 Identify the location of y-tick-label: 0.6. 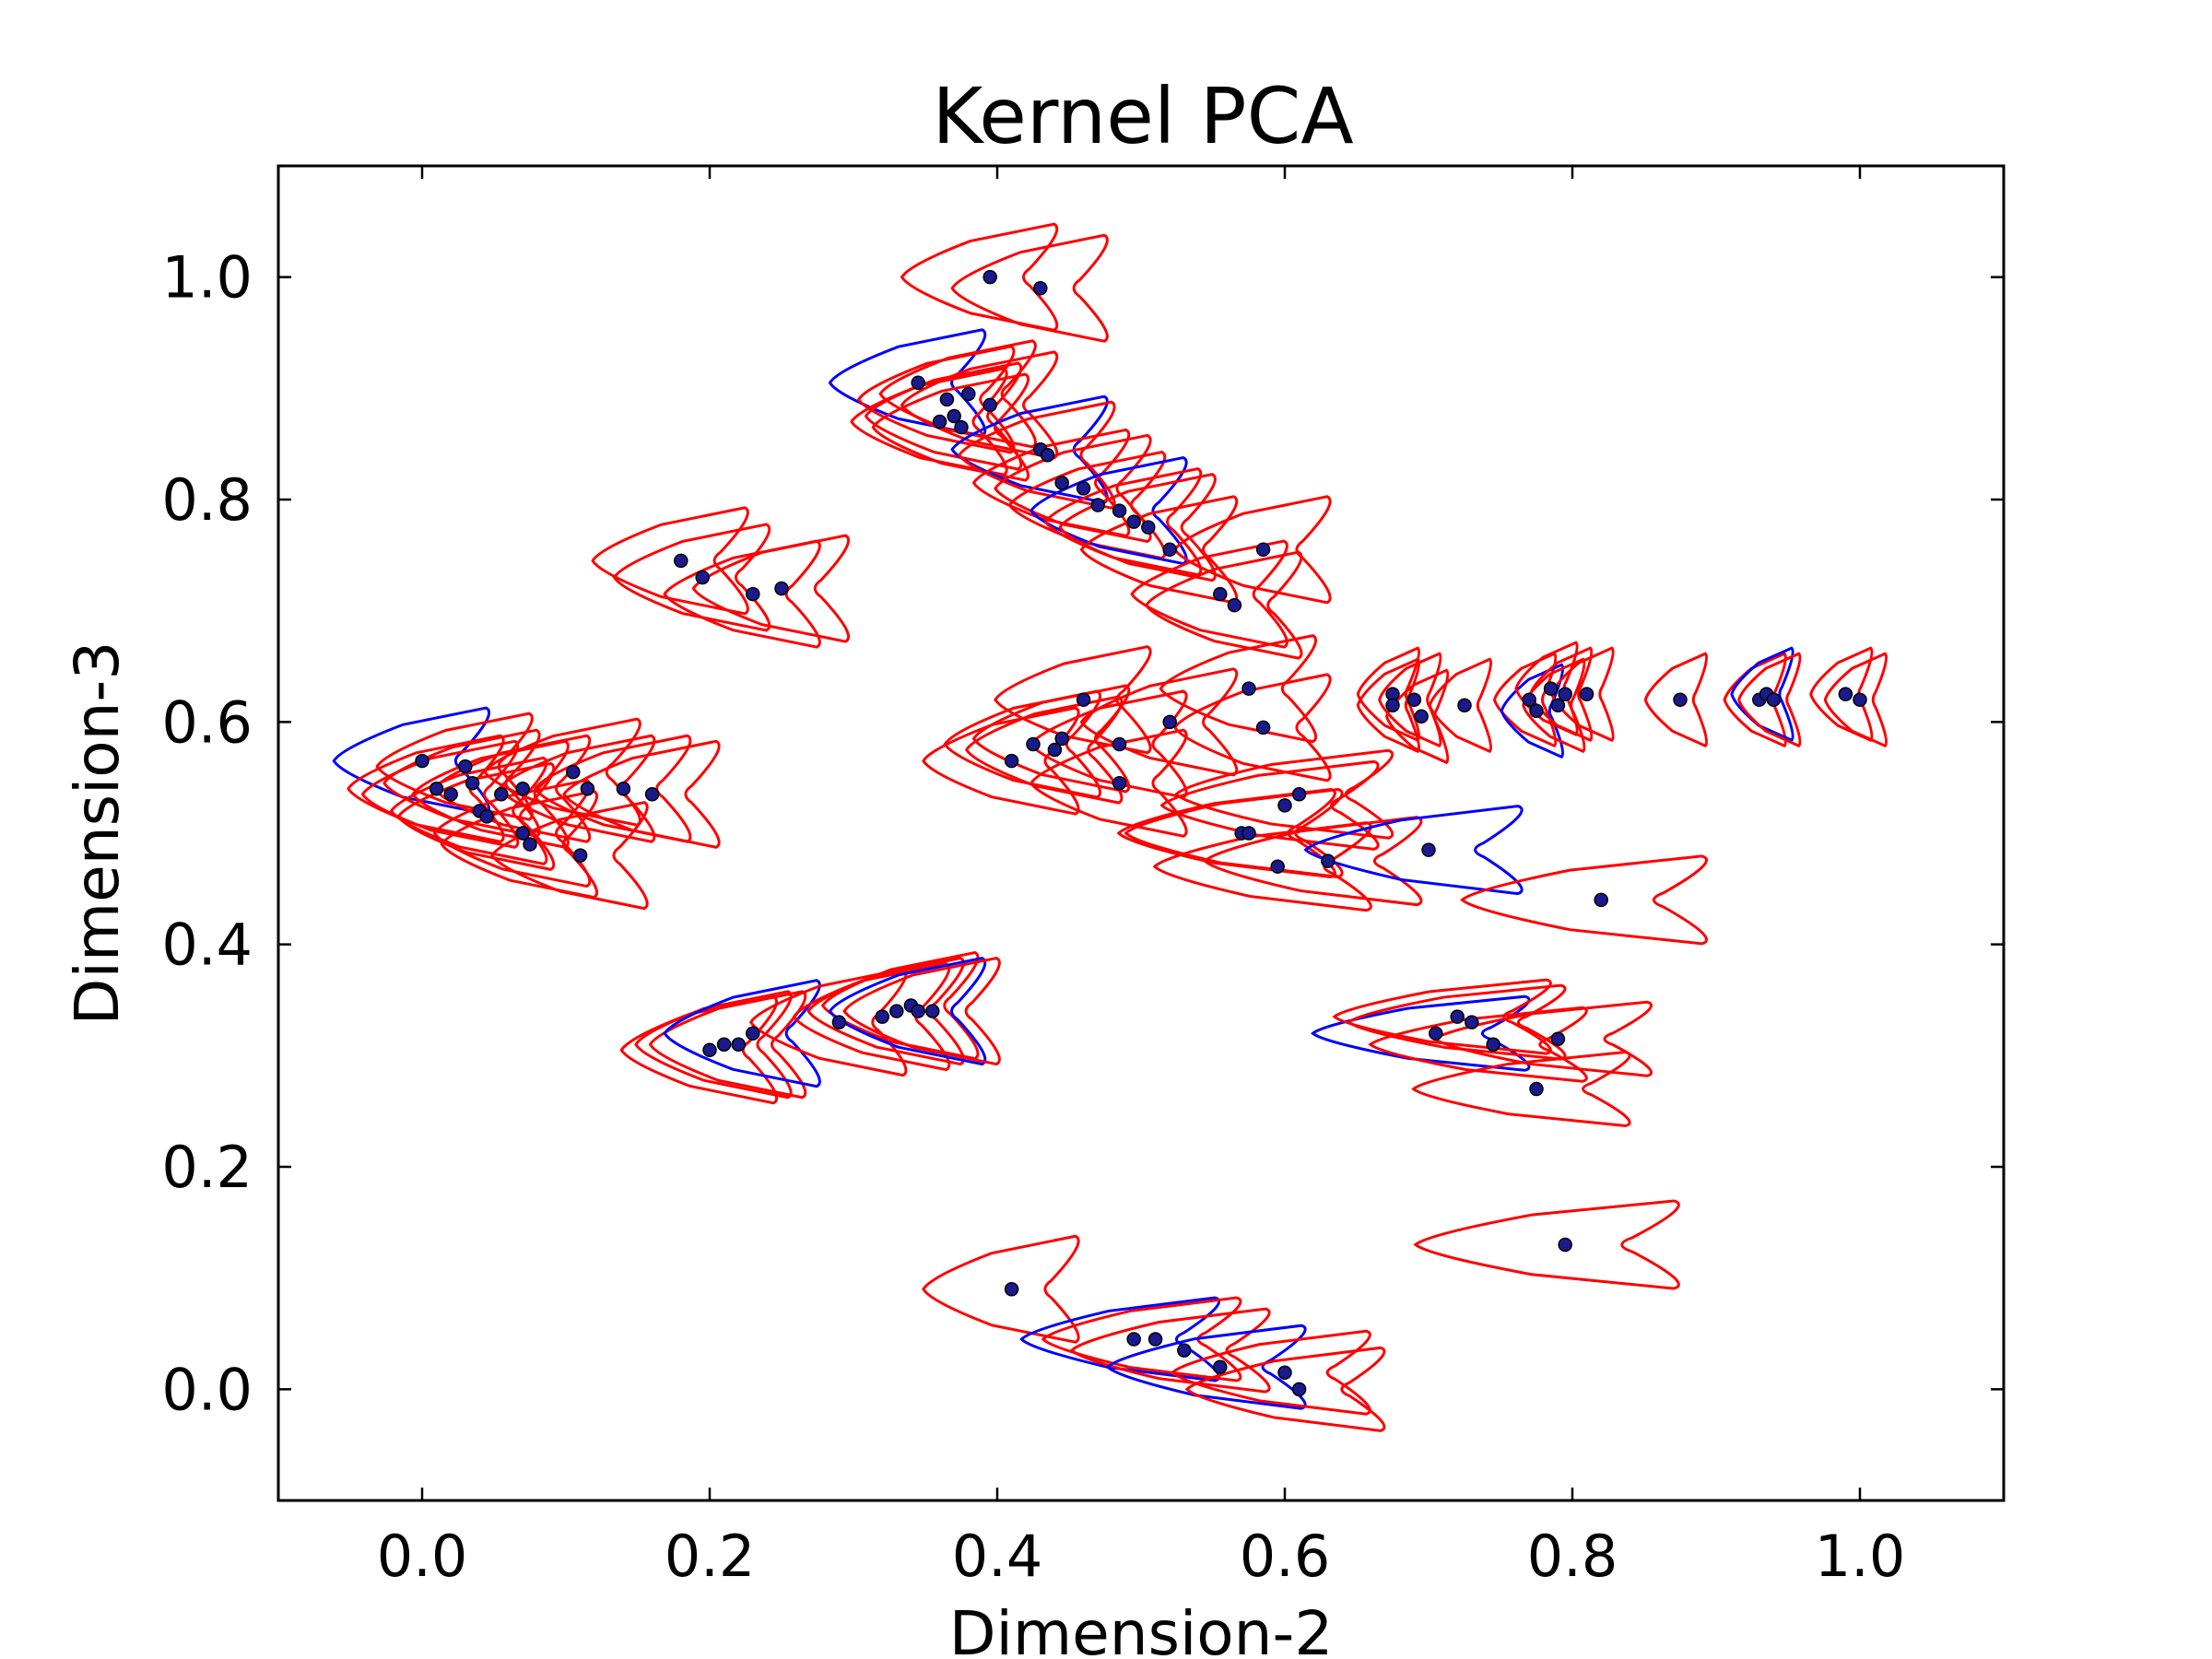
(207, 722).